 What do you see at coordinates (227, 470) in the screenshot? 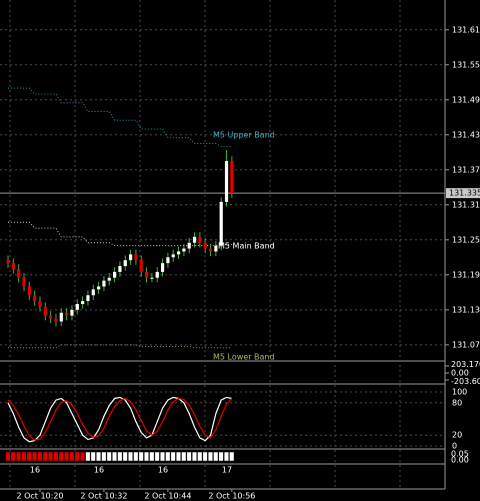
I see `day-label: 17` at bounding box center [227, 470].